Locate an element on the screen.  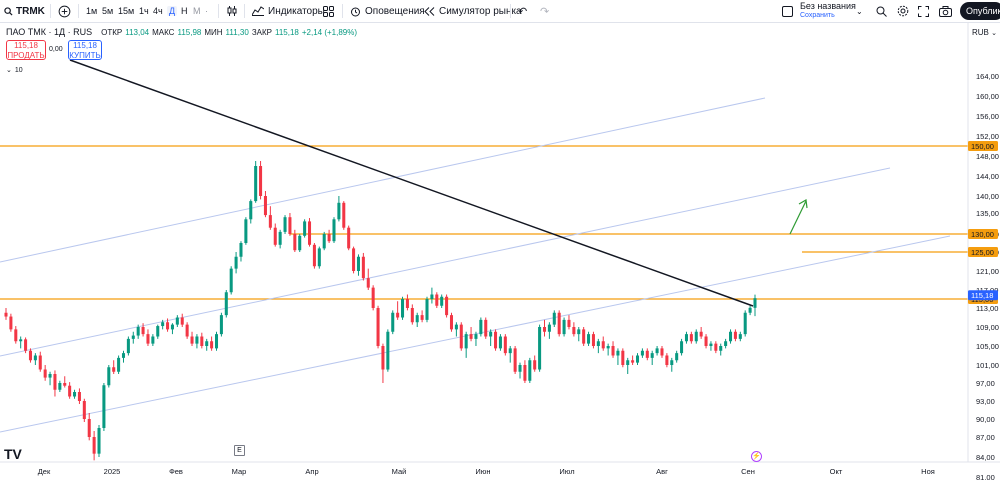
earnings-marker: E is located at coordinates (239, 450).